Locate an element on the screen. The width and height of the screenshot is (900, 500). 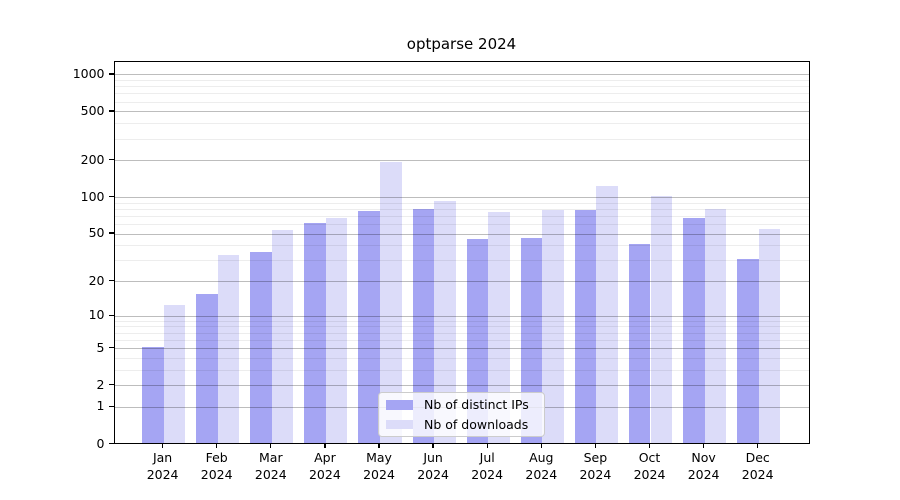
y-tick-label: 200 is located at coordinates (92, 159).